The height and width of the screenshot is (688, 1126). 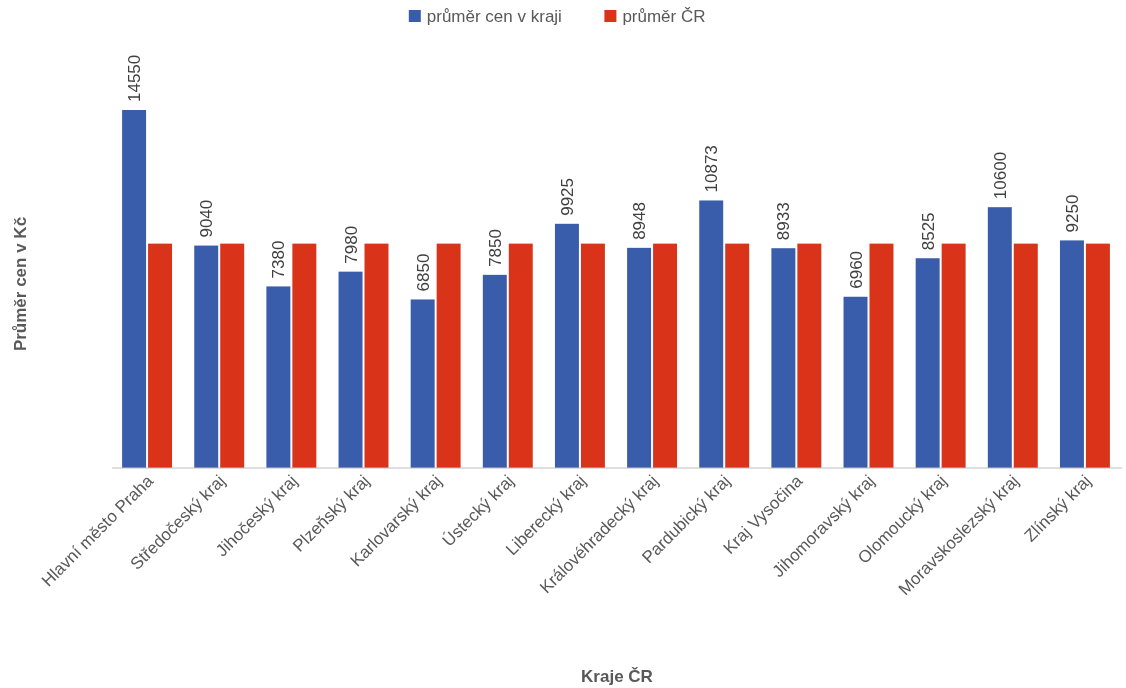 What do you see at coordinates (279, 259) in the screenshot?
I see `data-label: 7380` at bounding box center [279, 259].